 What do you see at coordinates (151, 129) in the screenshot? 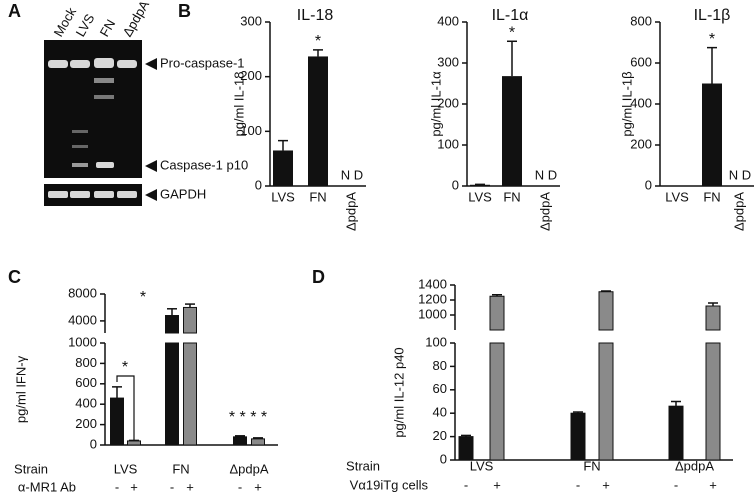
I see `band-arrows` at bounding box center [151, 129].